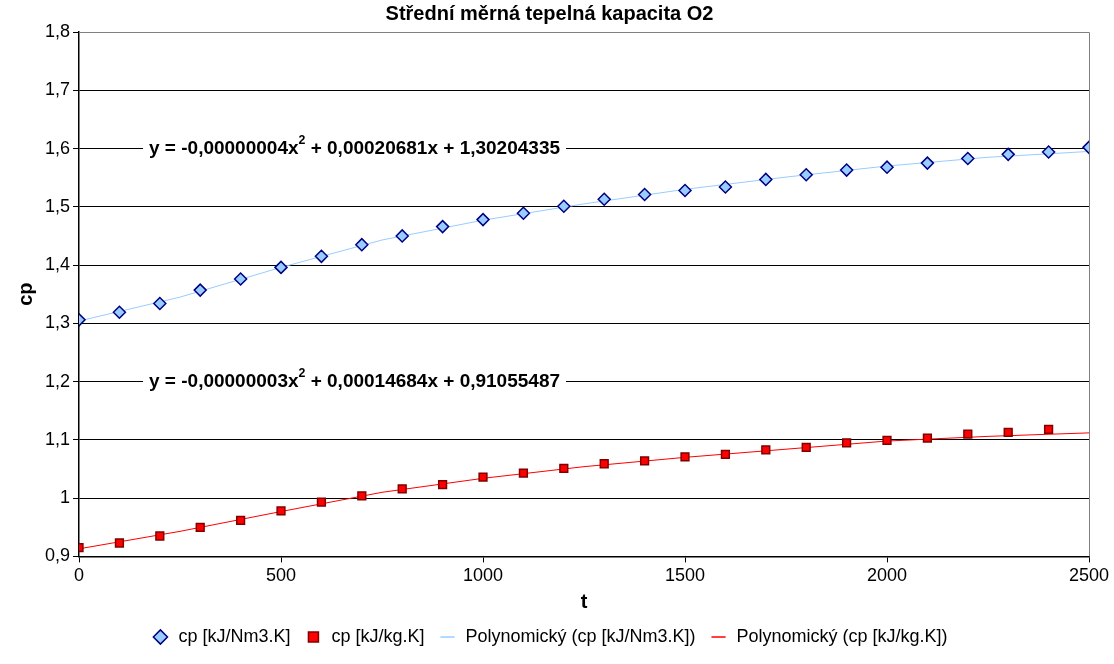  I want to click on x-tick-label: 0, so click(79, 575).